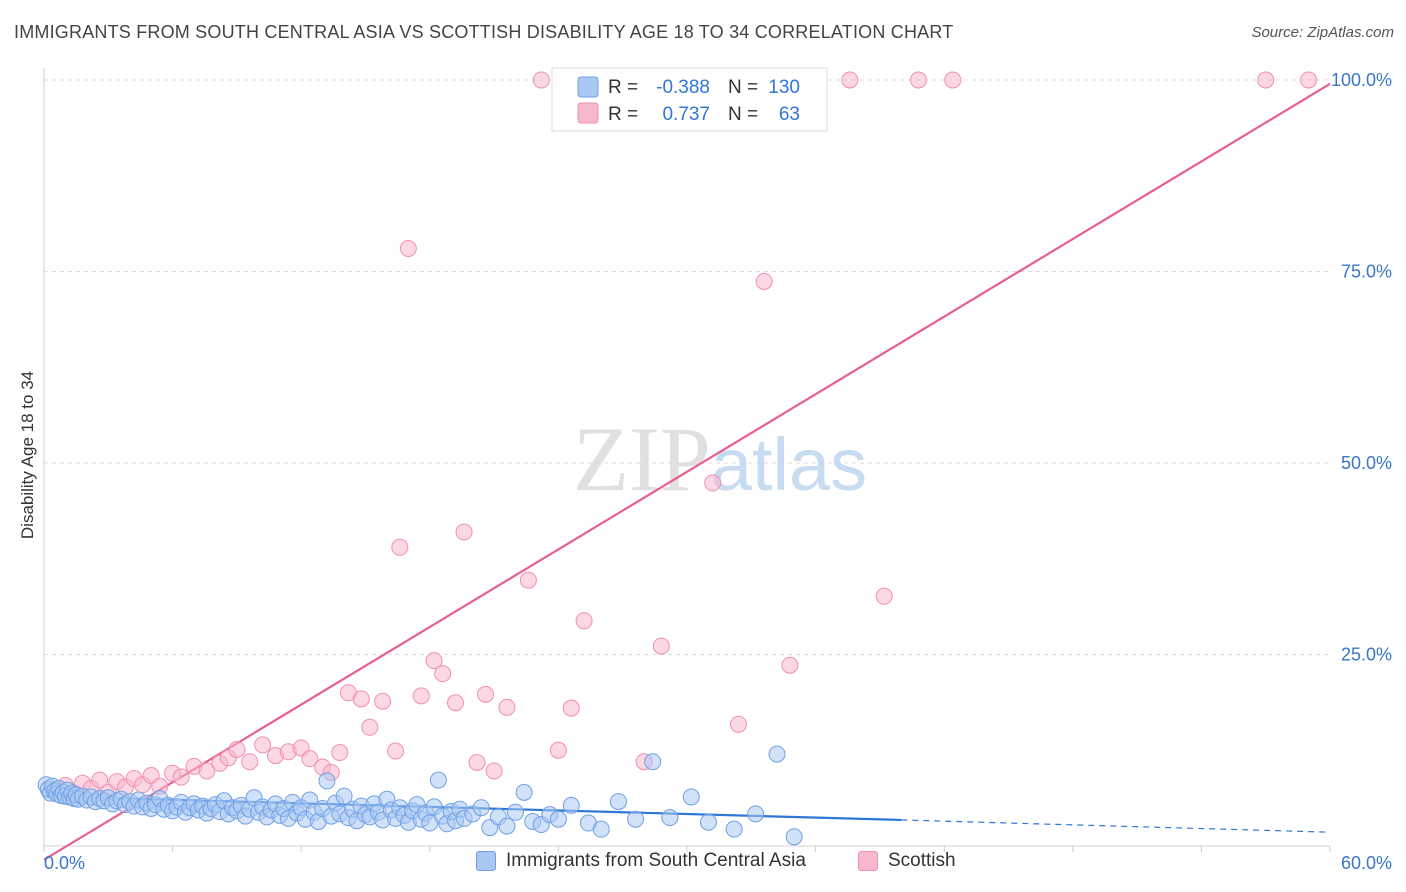  Describe the element at coordinates (623, 114) in the screenshot. I see `legend-r-label-1: R =` at that location.